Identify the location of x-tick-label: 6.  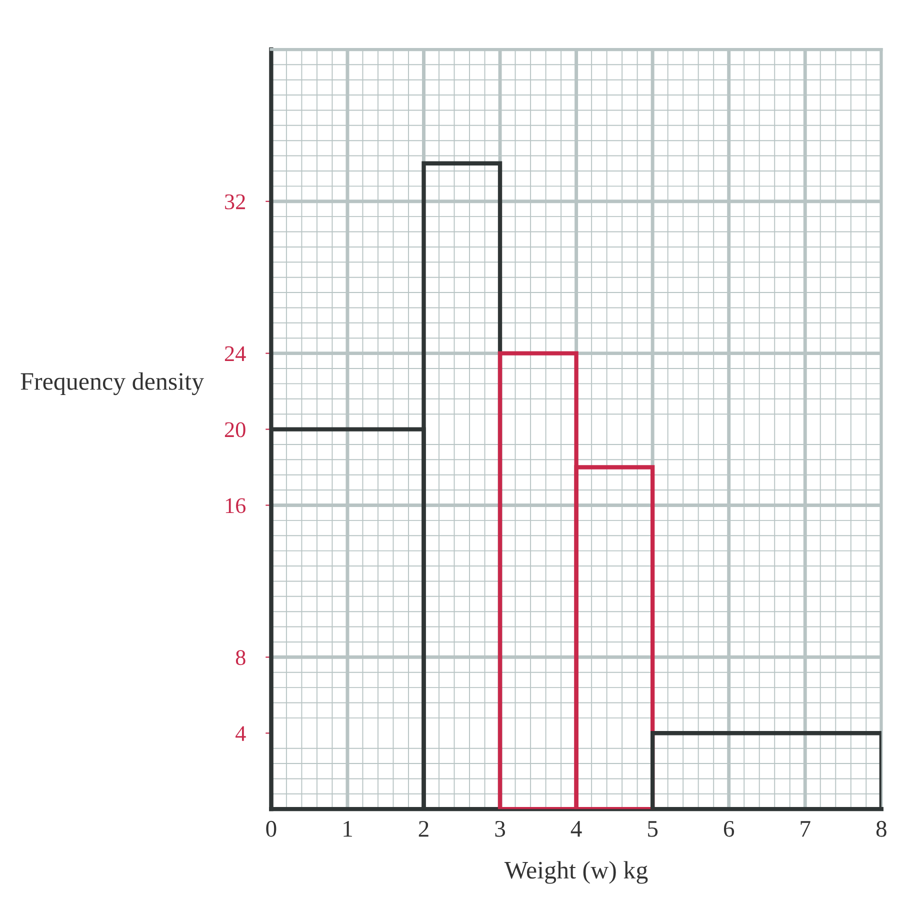
(729, 828).